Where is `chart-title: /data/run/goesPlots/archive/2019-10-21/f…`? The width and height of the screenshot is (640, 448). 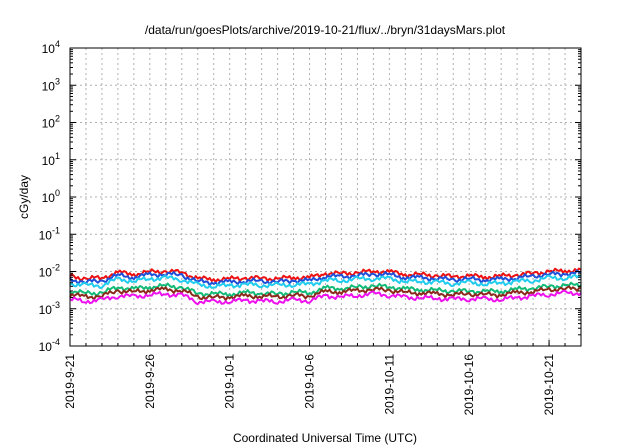
chart-title: /data/run/goesPlots/archive/2019-10-21/f… is located at coordinates (325, 30).